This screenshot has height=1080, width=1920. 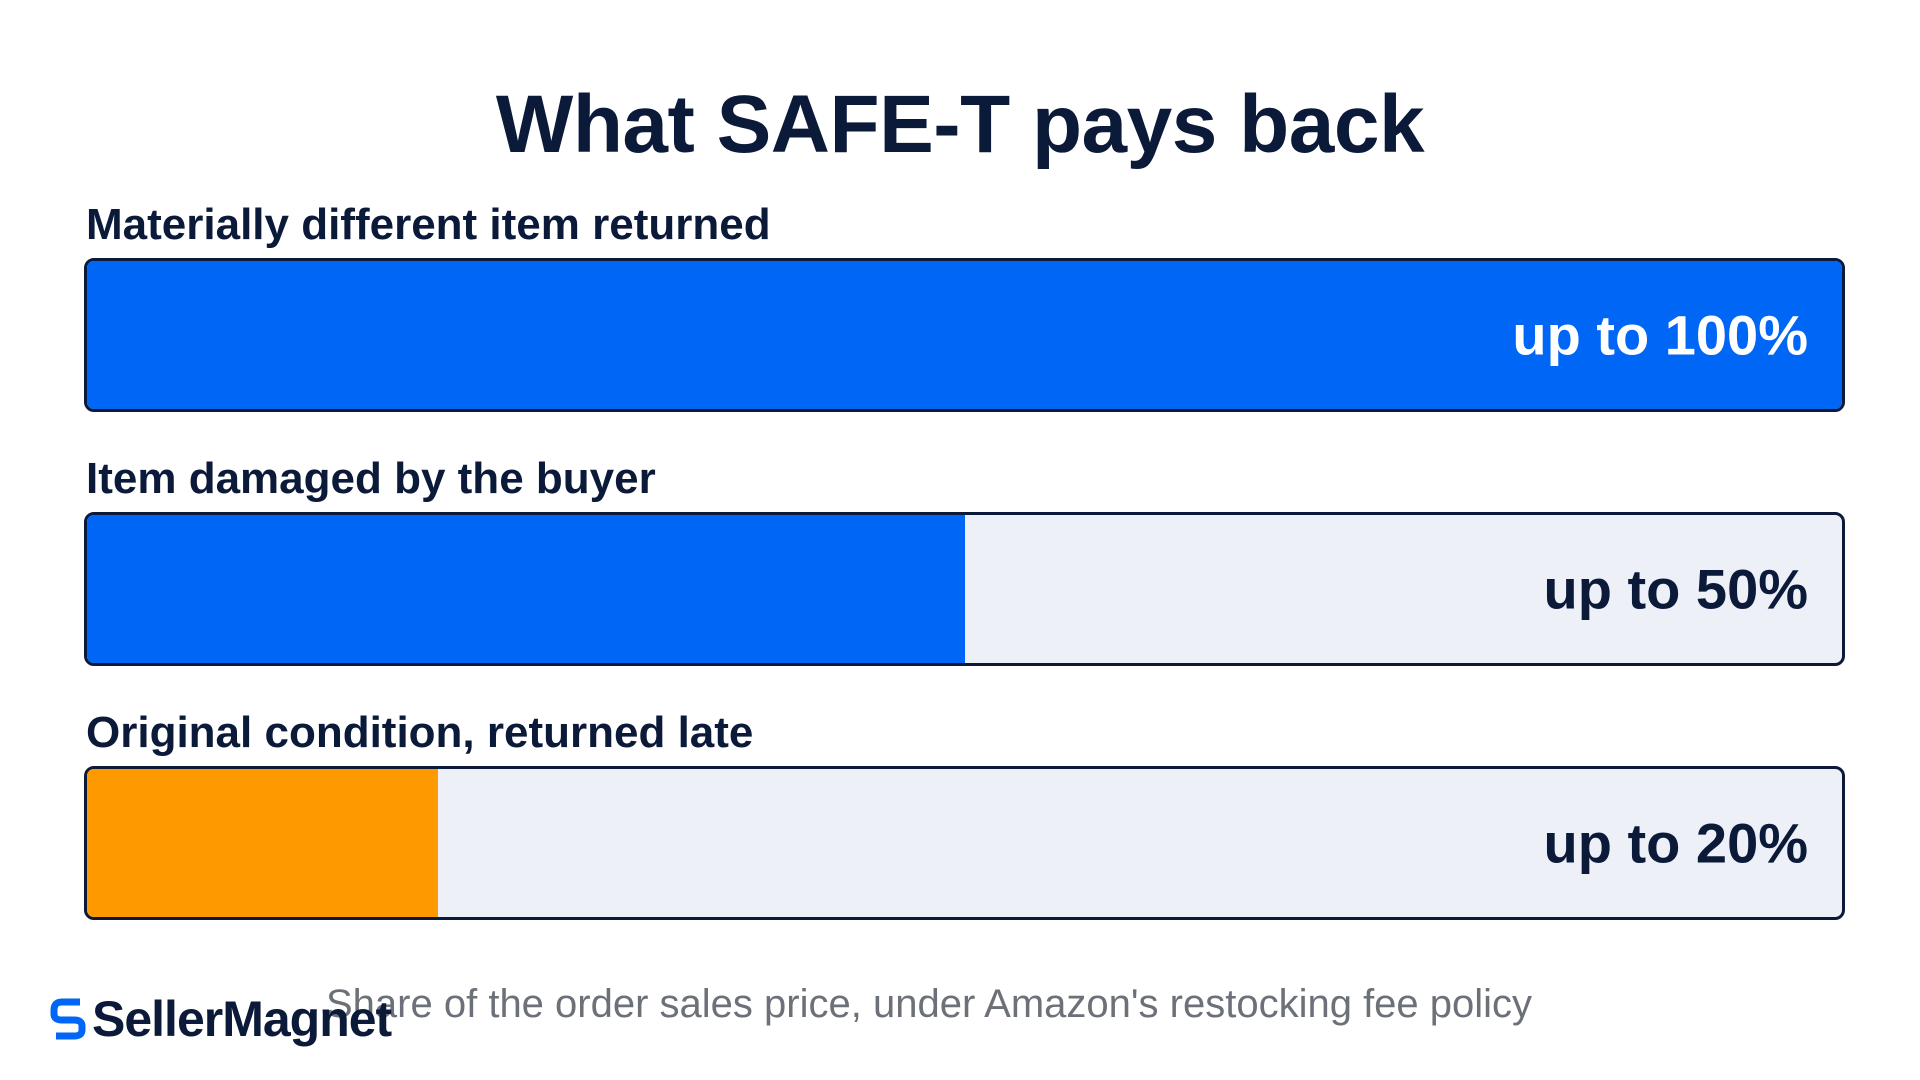 I want to click on category-label: Materially different item returned, so click(x=428, y=224).